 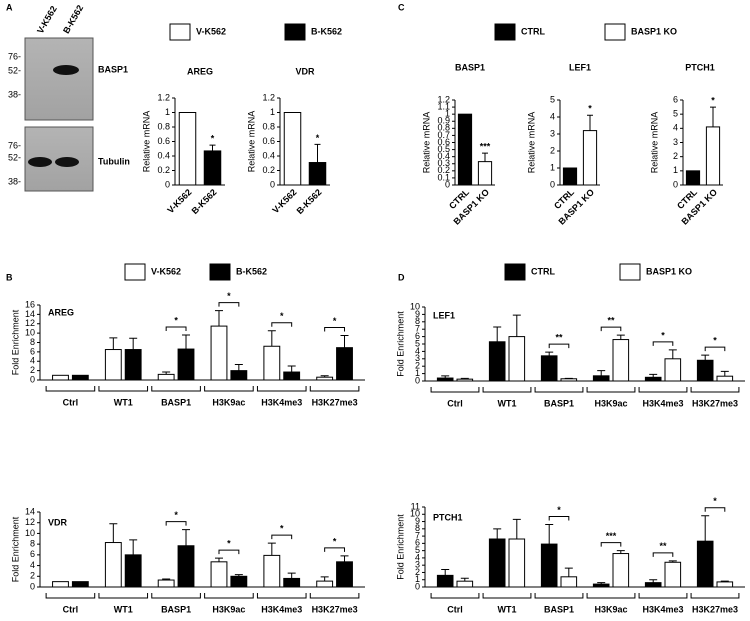 What do you see at coordinates (163, 126) in the screenshot?
I see `y-tick-label: 0.8` at bounding box center [163, 126].